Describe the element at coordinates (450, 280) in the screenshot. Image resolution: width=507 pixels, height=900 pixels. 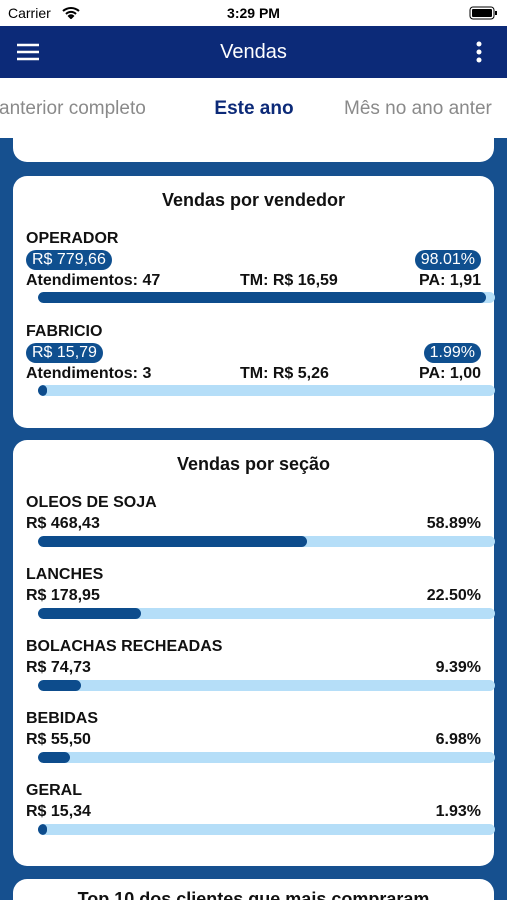
I see `seller-pa: PA: 1,91` at that location.